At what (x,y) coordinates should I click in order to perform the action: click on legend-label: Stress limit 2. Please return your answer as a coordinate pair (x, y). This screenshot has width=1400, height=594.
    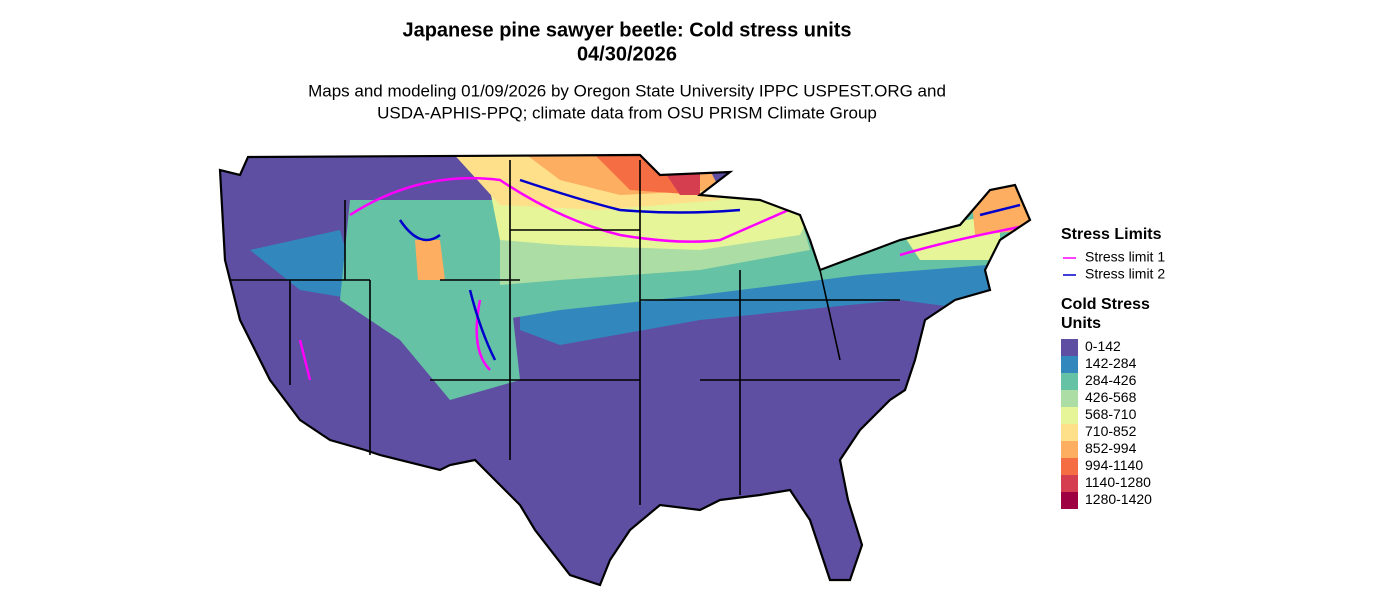
    Looking at the image, I should click on (1125, 274).